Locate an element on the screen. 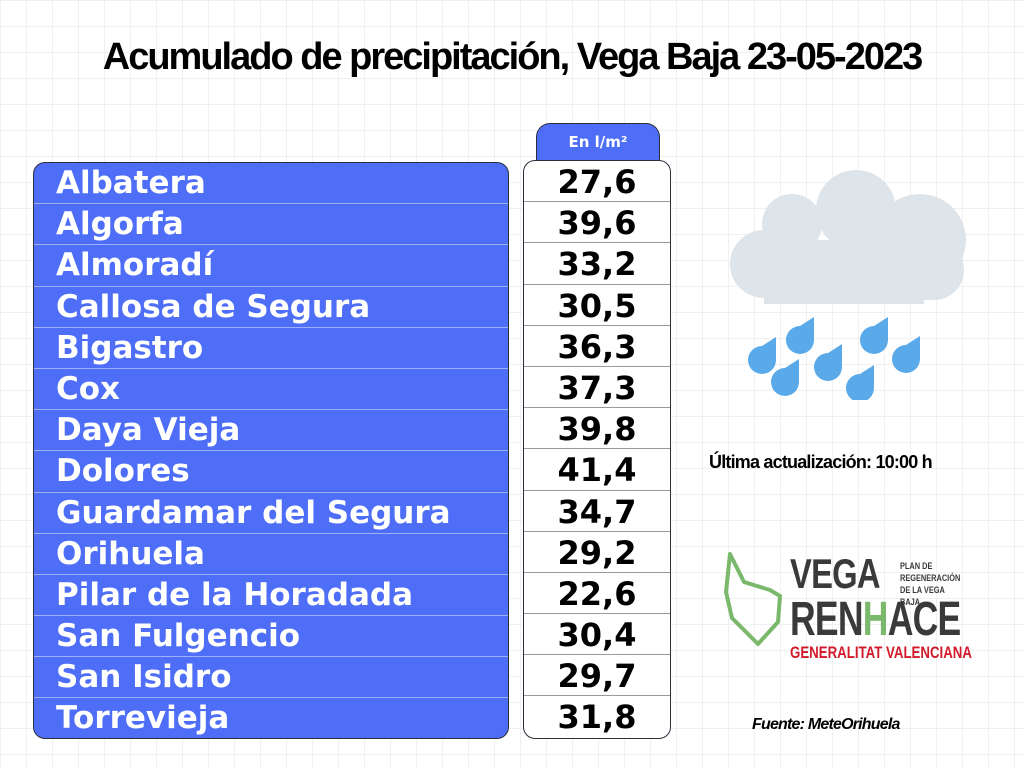 This screenshot has width=1024, height=768. source-credit: Fuente: MeteOrihuela is located at coordinates (826, 724).